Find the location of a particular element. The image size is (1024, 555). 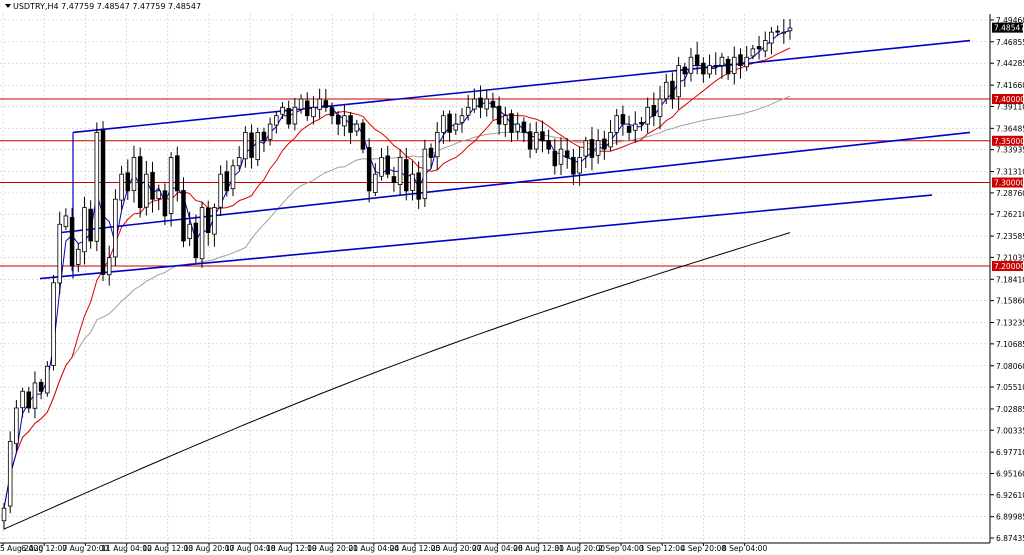

price-tick-label: 7.02885 is located at coordinates (1010, 409).